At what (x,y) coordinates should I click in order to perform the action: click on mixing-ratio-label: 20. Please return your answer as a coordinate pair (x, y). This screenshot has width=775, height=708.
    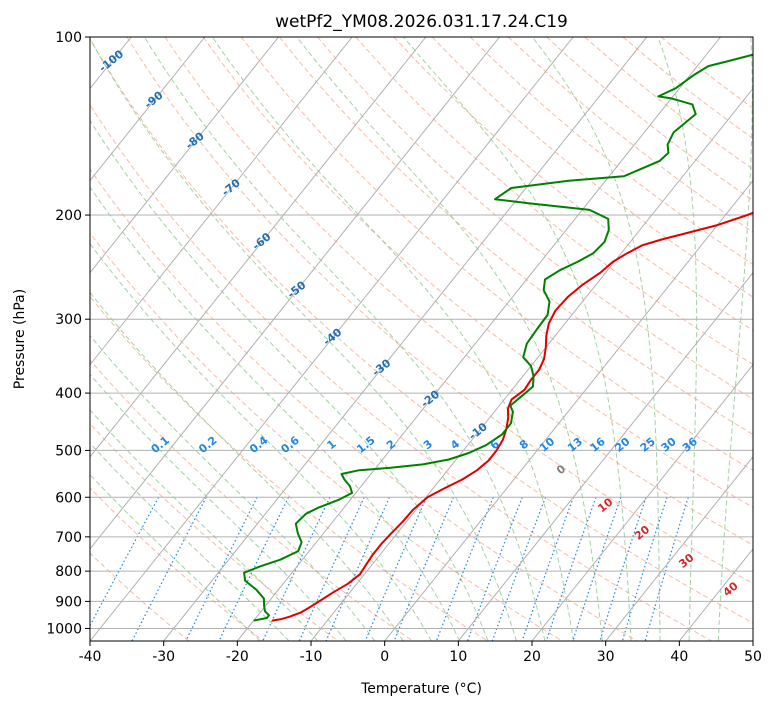
    Looking at the image, I should click on (622, 445).